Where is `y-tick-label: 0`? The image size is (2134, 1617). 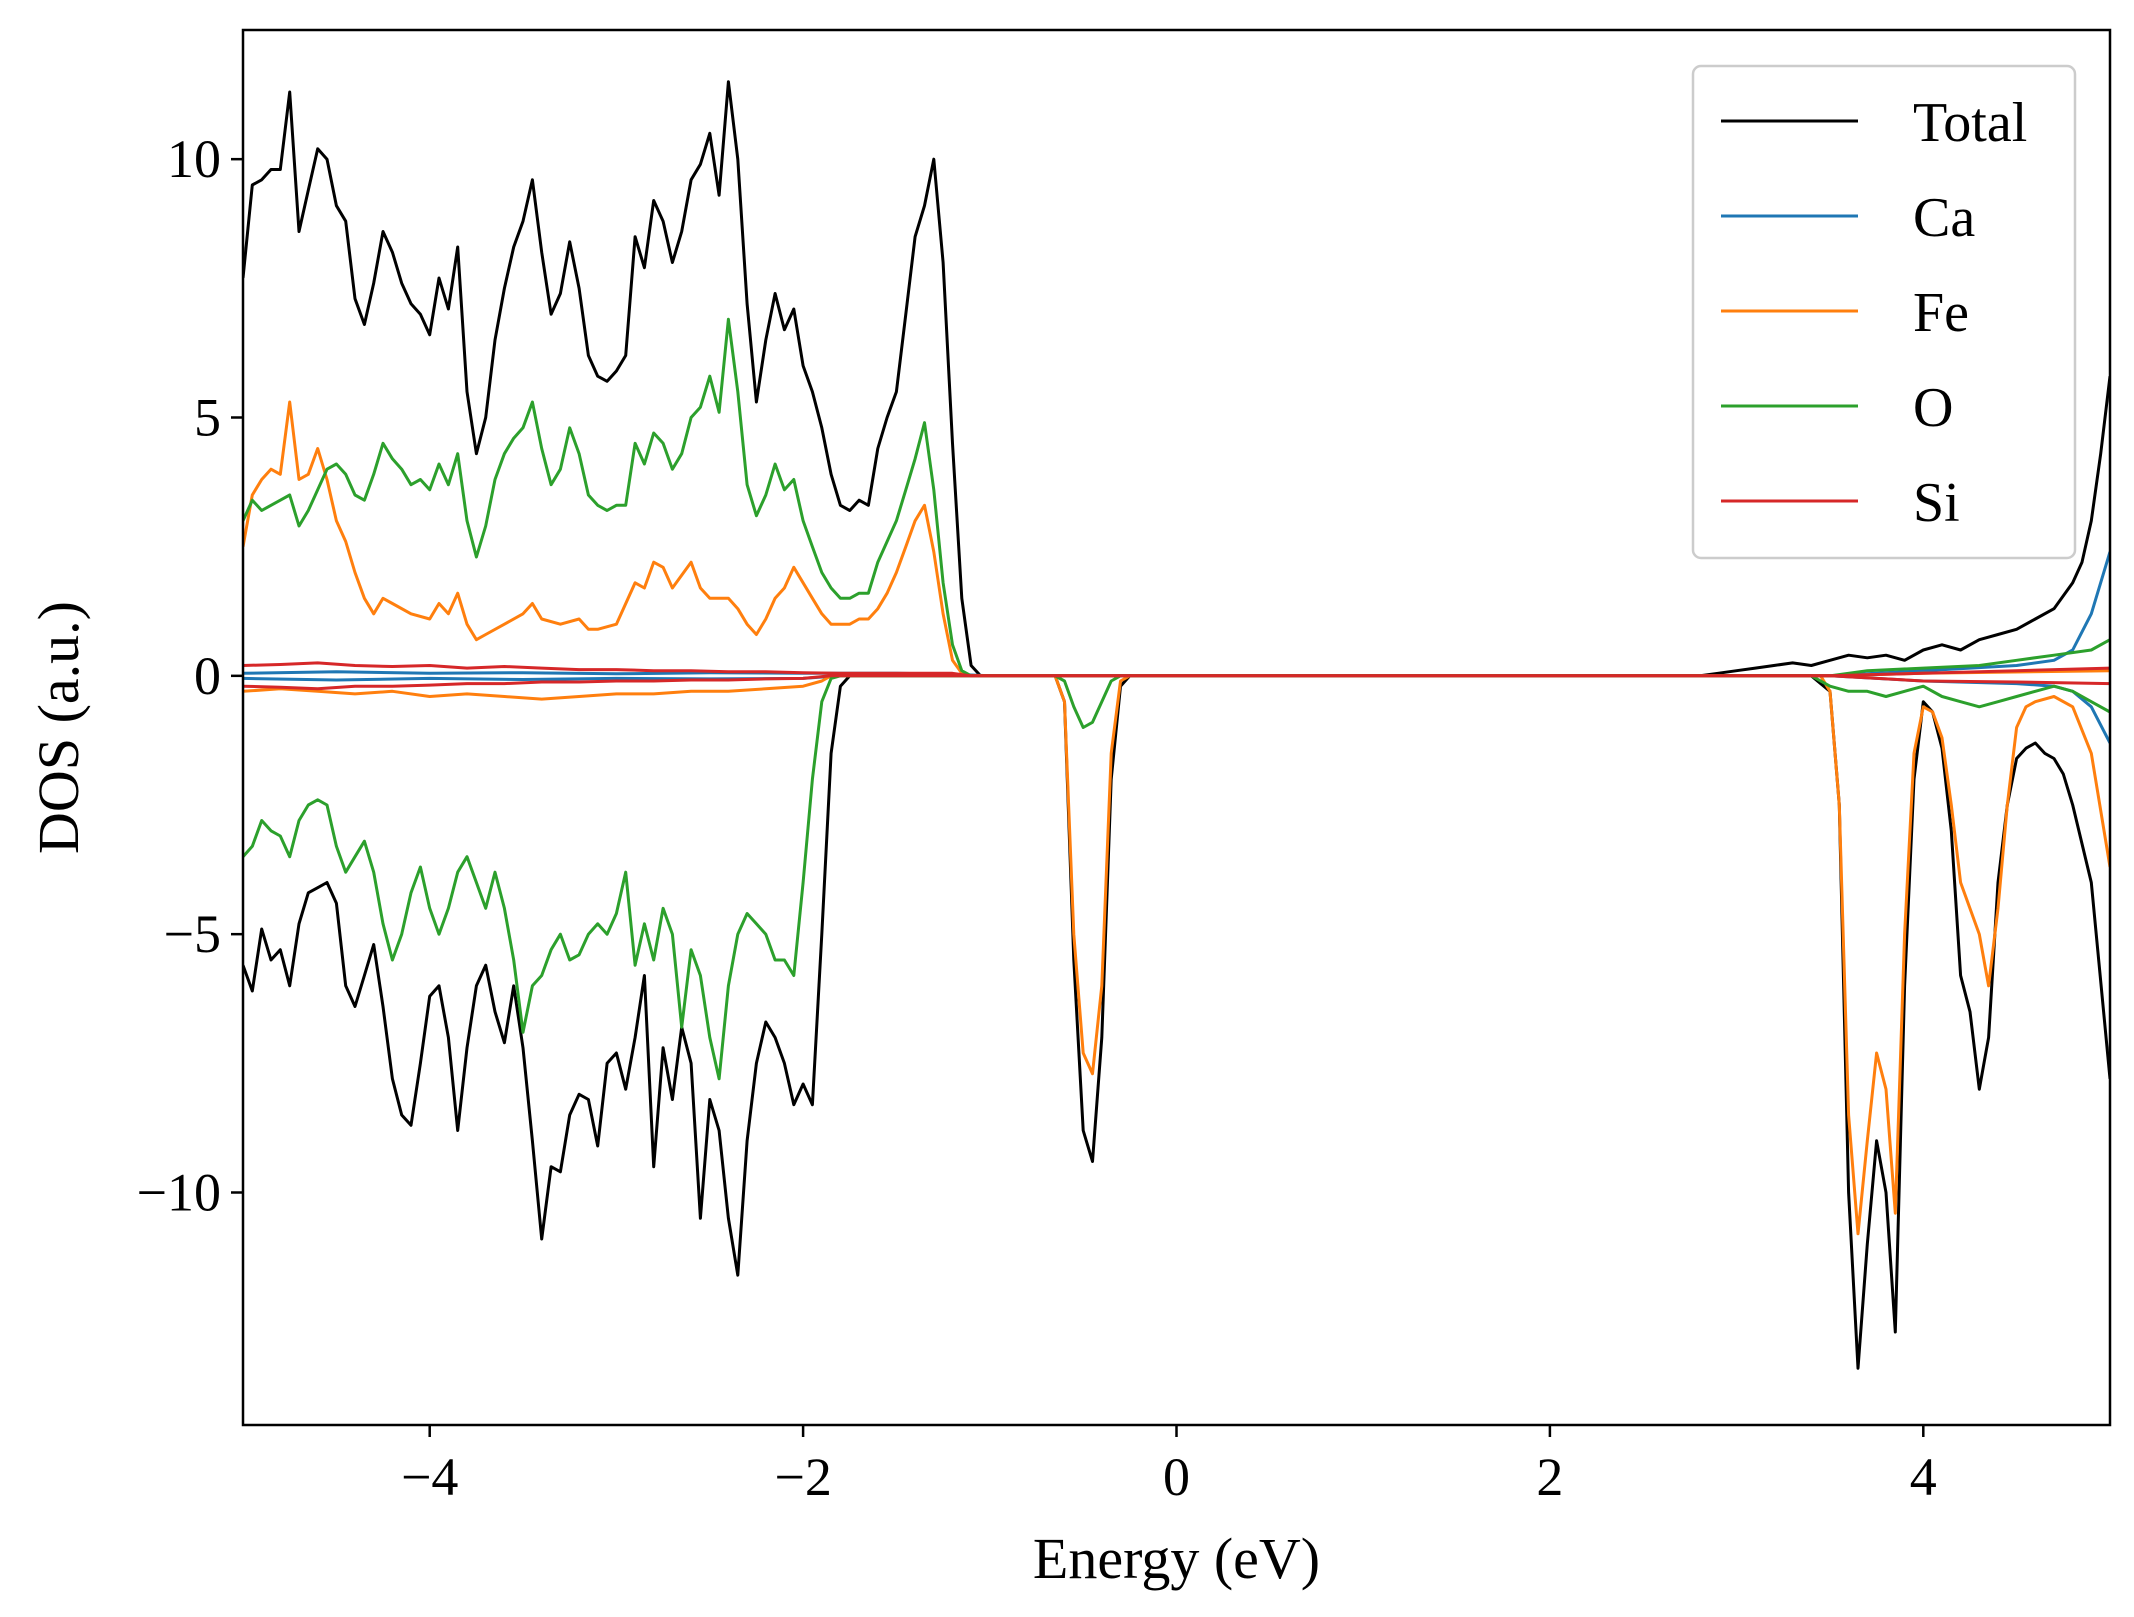
y-tick-label: 0 is located at coordinates (207, 676).